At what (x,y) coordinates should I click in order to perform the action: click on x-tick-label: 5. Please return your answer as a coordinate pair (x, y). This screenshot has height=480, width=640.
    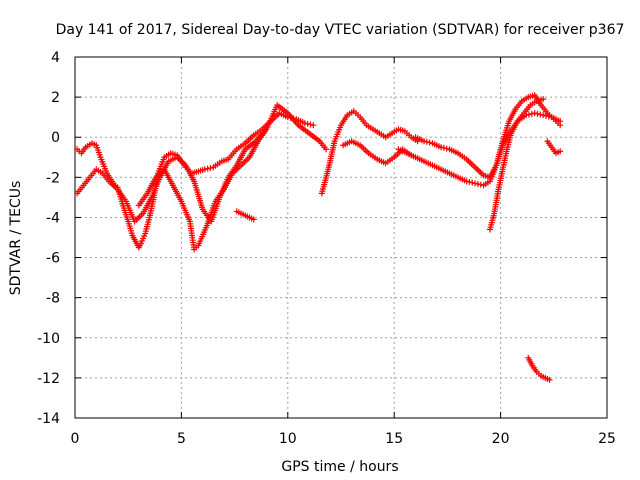
    Looking at the image, I should click on (181, 439).